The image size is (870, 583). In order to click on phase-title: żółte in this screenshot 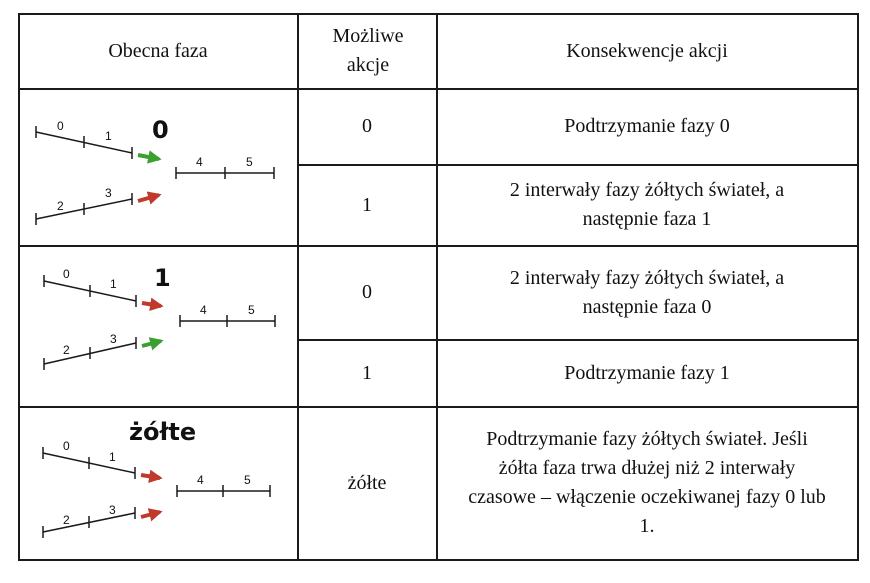, I will do `click(162, 432)`.